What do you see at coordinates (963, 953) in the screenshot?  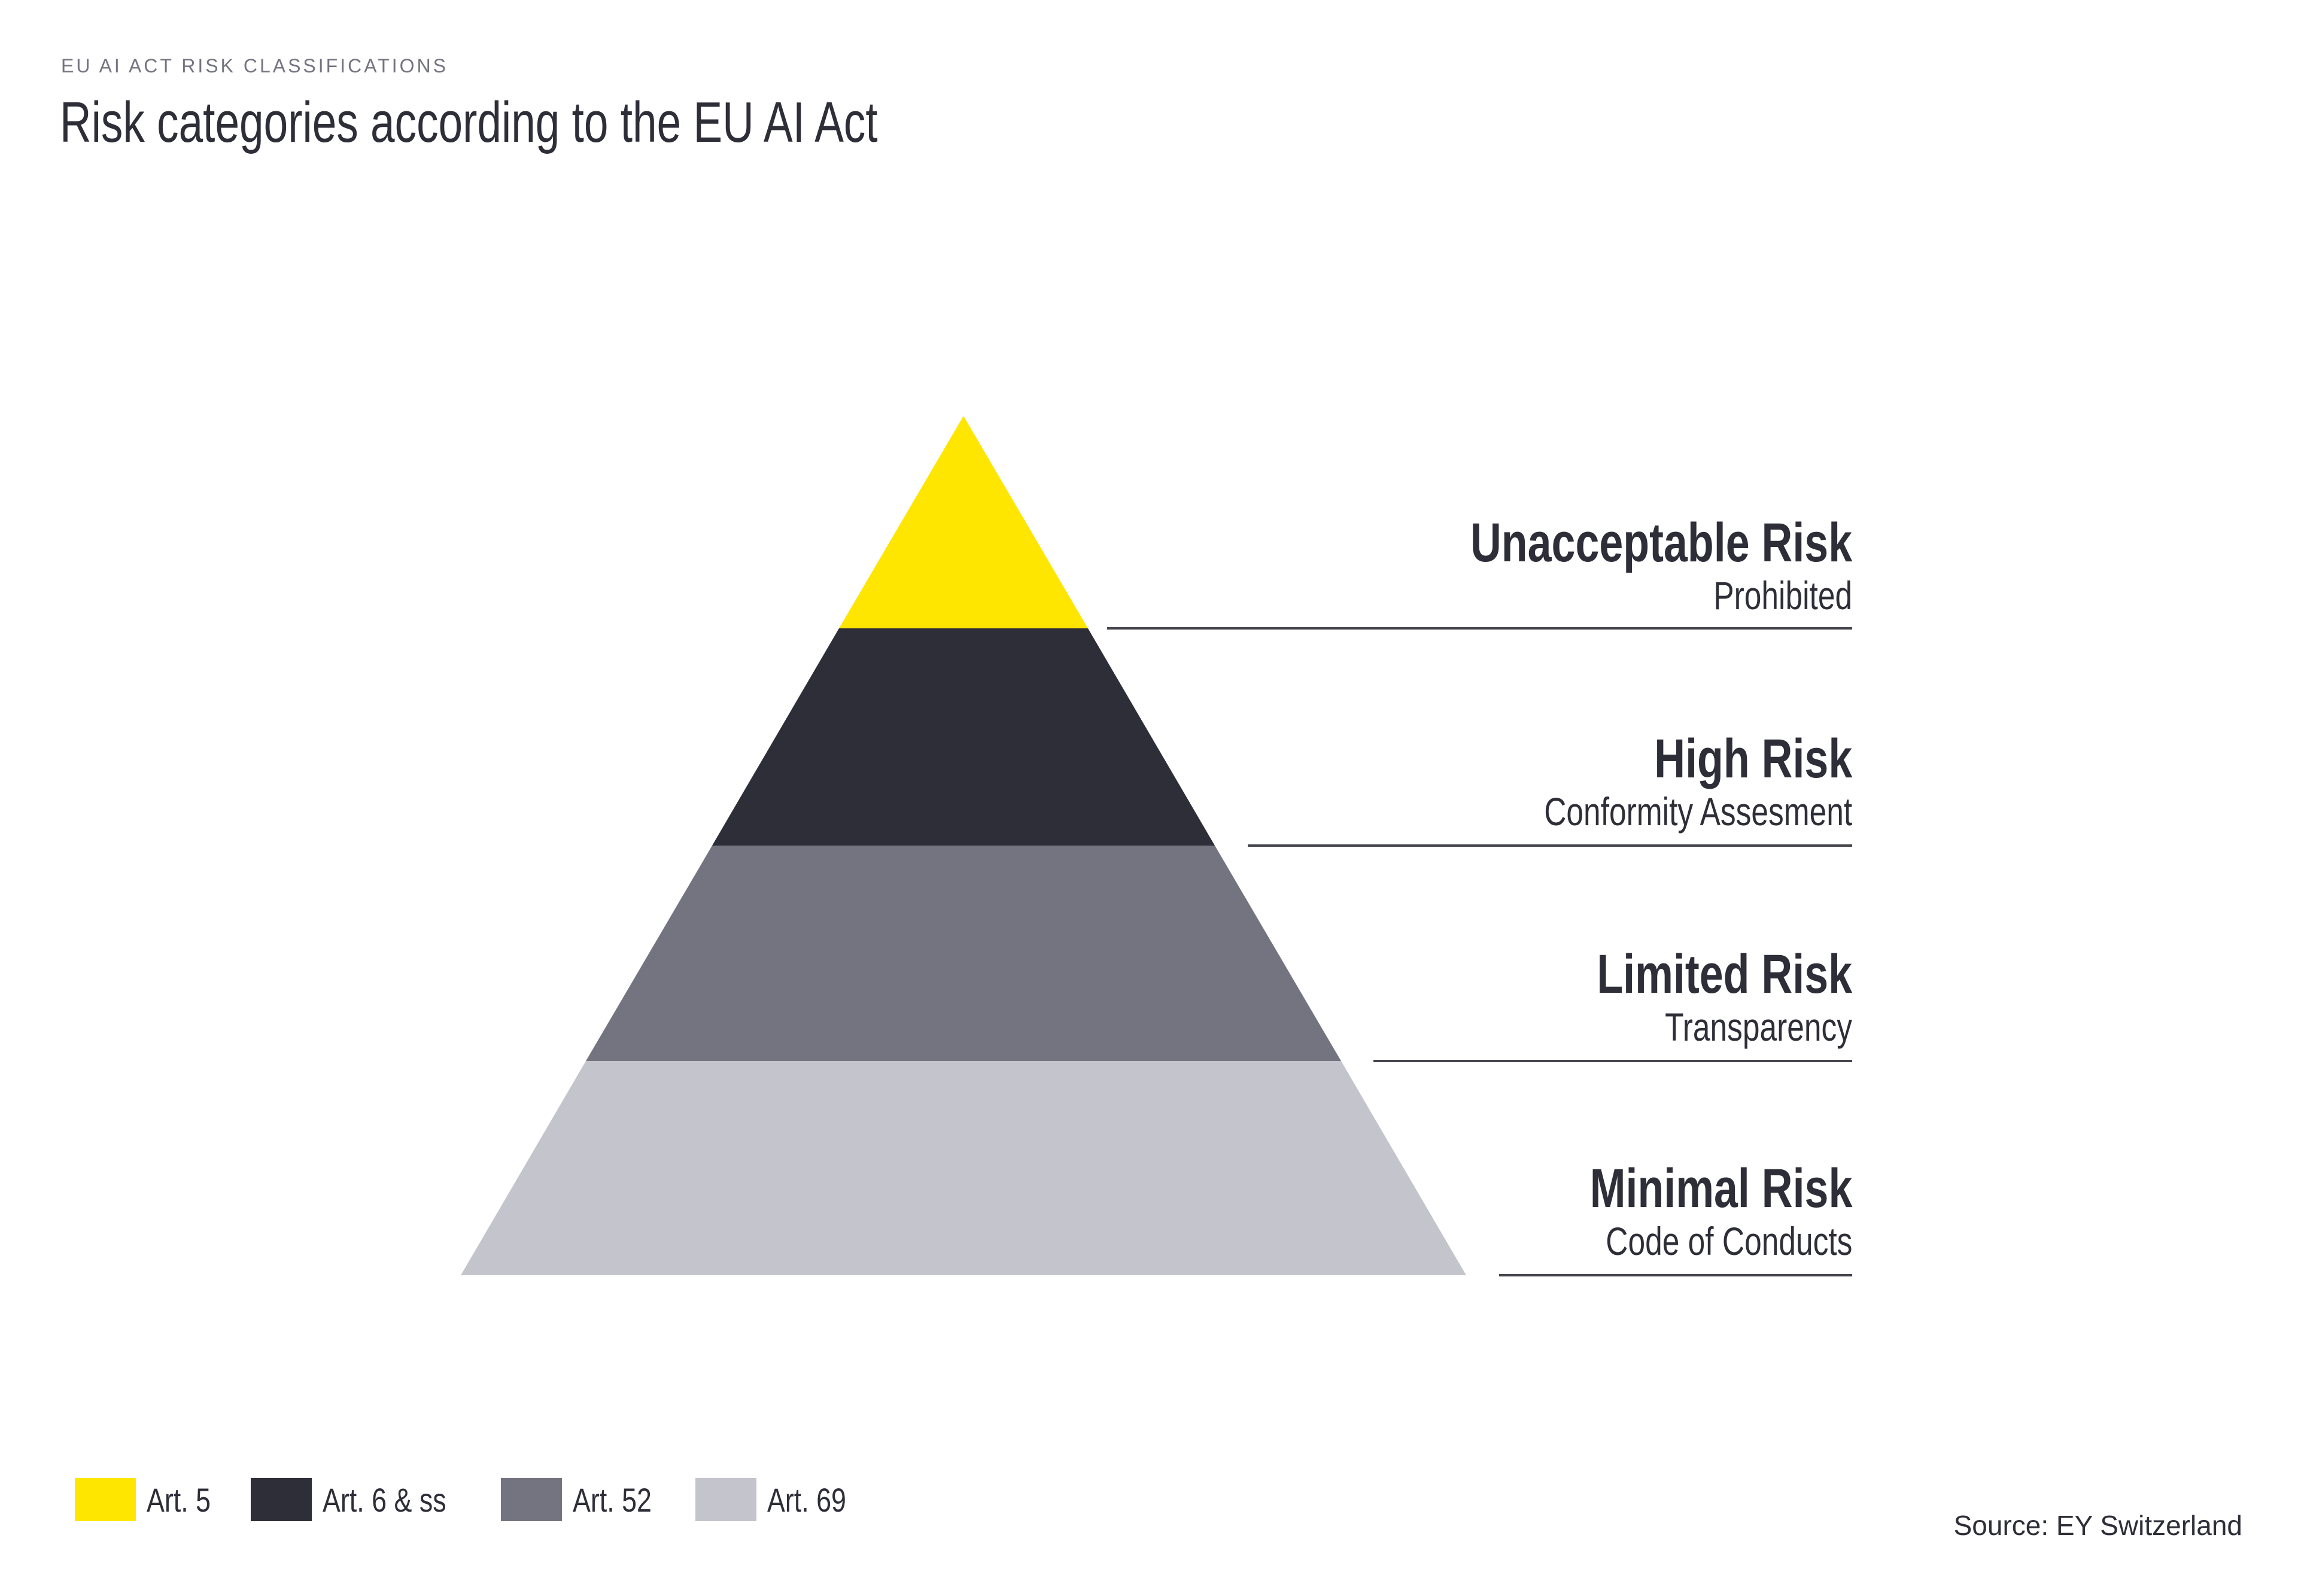 I see `pyramid-level-limited-risk-shape` at bounding box center [963, 953].